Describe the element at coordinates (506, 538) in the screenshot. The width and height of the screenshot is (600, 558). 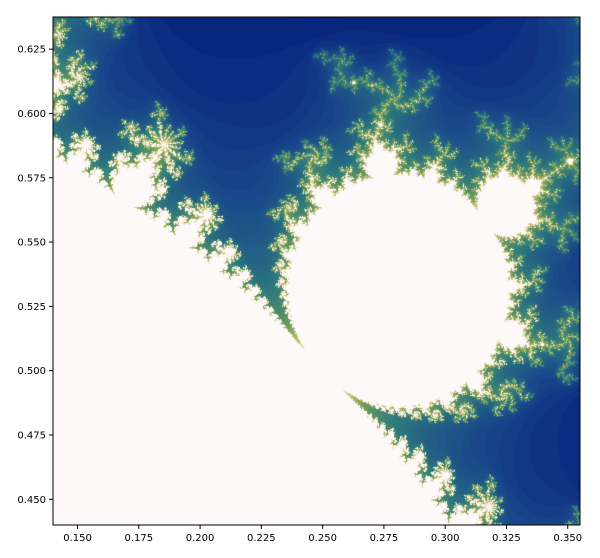
I see `x-tick-label: 0.325` at that location.